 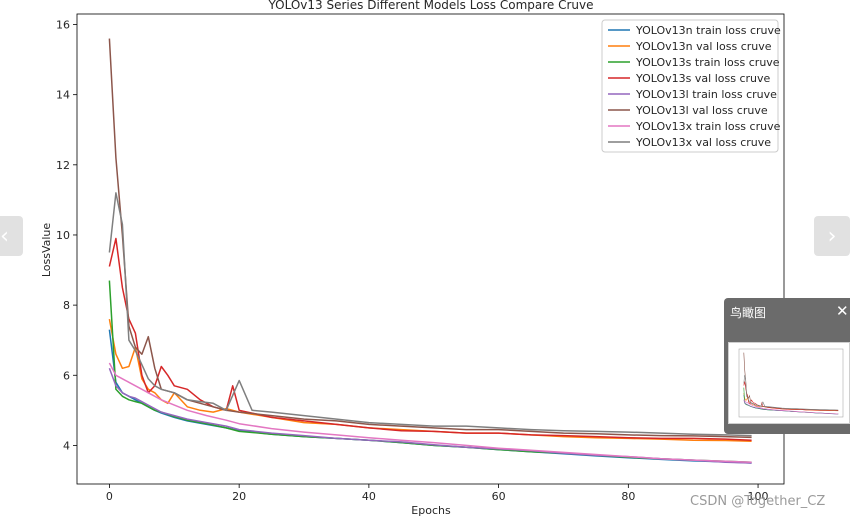 What do you see at coordinates (628, 496) in the screenshot?
I see `x-tick-label: 80` at bounding box center [628, 496].